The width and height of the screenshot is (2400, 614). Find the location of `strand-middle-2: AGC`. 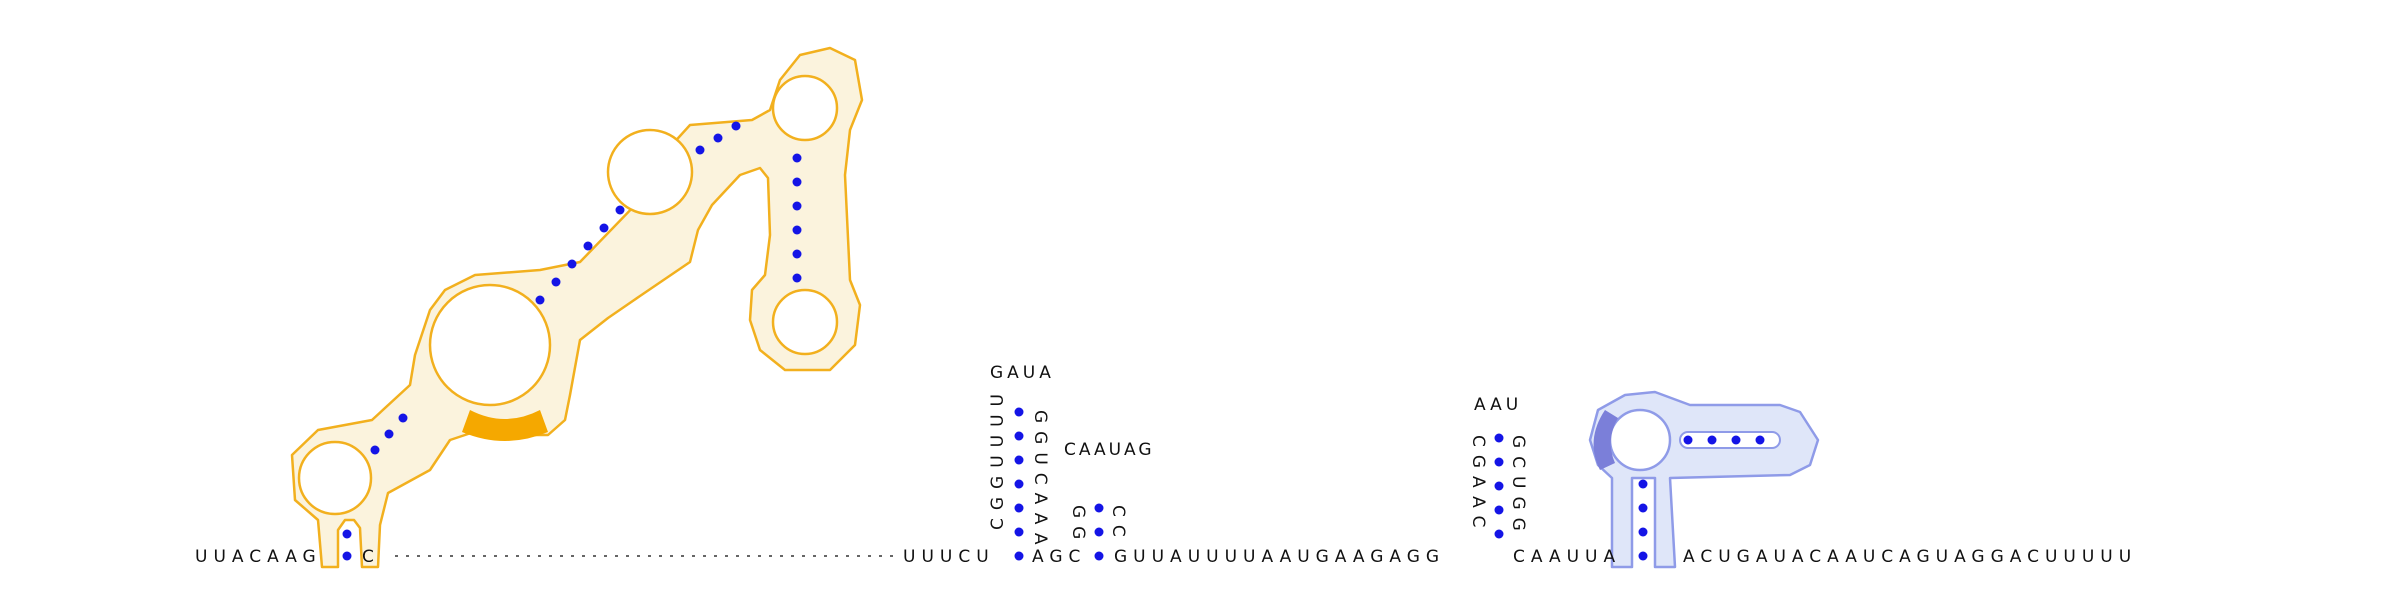

strand-middle-2: AGC is located at coordinates (1059, 557).